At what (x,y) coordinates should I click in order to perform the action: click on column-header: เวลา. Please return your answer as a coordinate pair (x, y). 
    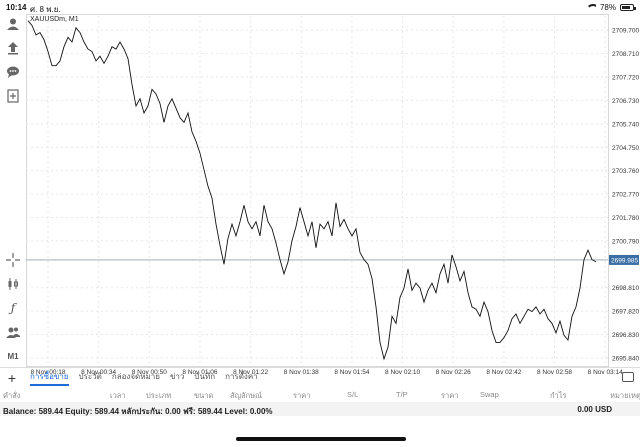
    Looking at the image, I should click on (118, 395).